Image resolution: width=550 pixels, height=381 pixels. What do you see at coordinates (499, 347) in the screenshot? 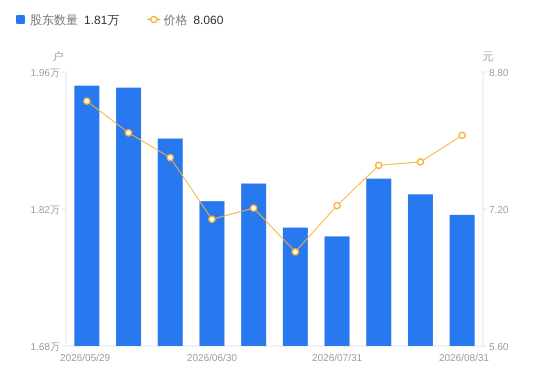
I see `y2-tick-label: 5.60` at bounding box center [499, 347].